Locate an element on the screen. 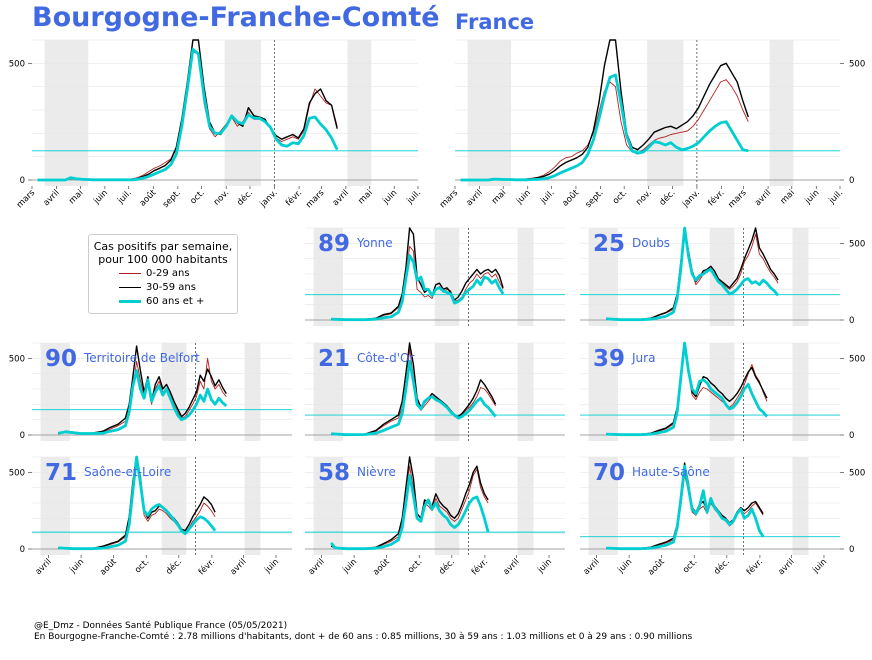 The height and width of the screenshot is (660, 872). dept-number: 71 is located at coordinates (61, 473).